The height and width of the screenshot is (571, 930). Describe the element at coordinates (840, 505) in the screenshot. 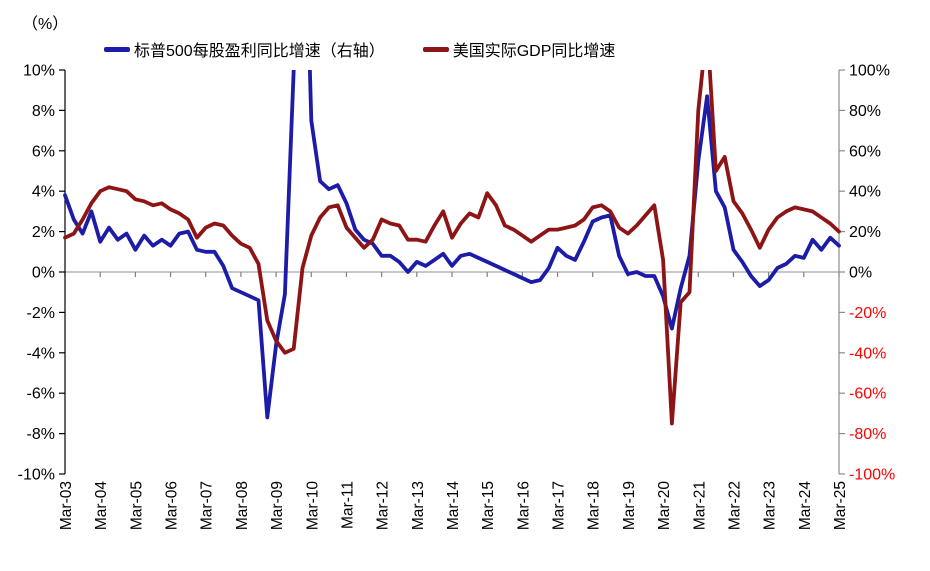

I see `x-axis-tick-label: Mar-25` at that location.